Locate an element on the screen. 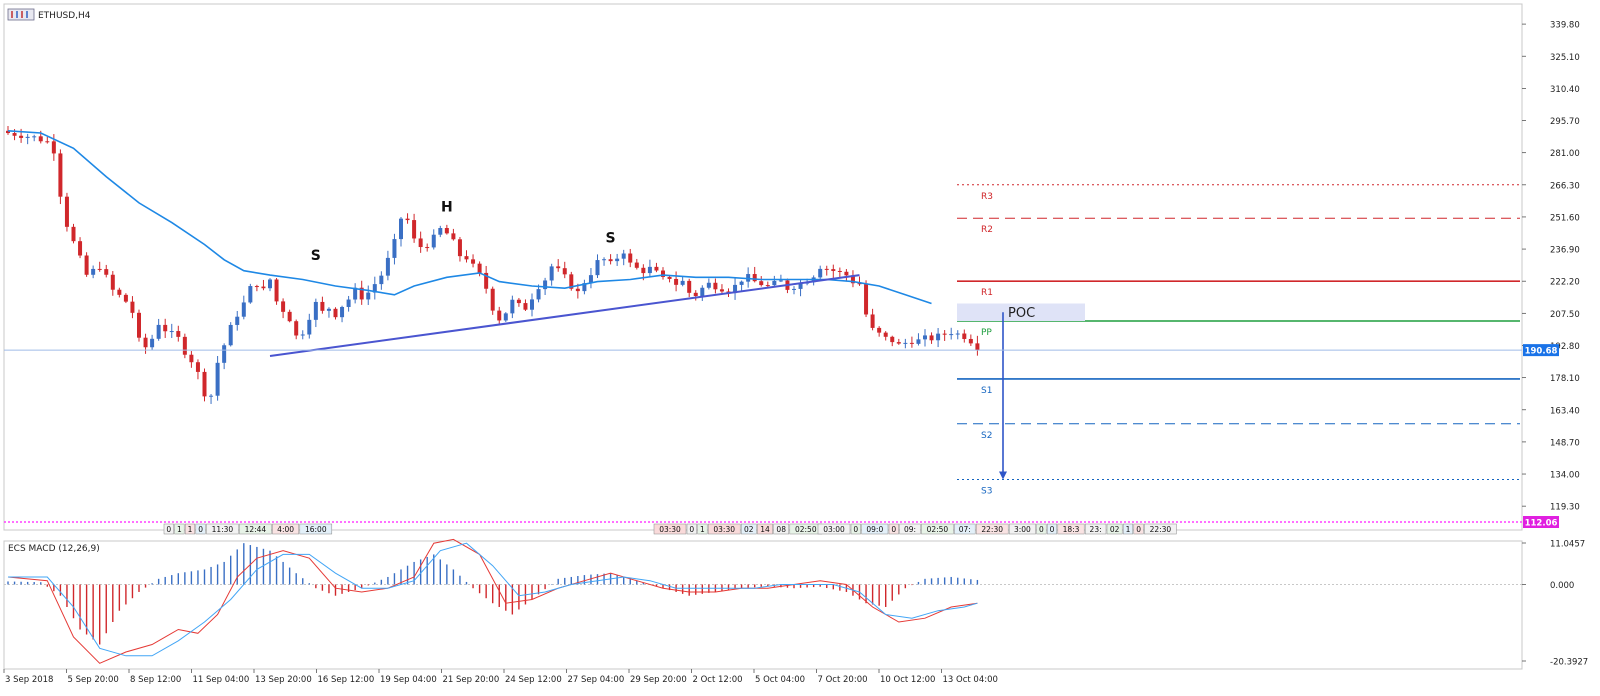 This screenshot has height=696, width=1600. y-tick-label: 251.60 is located at coordinates (1565, 218).